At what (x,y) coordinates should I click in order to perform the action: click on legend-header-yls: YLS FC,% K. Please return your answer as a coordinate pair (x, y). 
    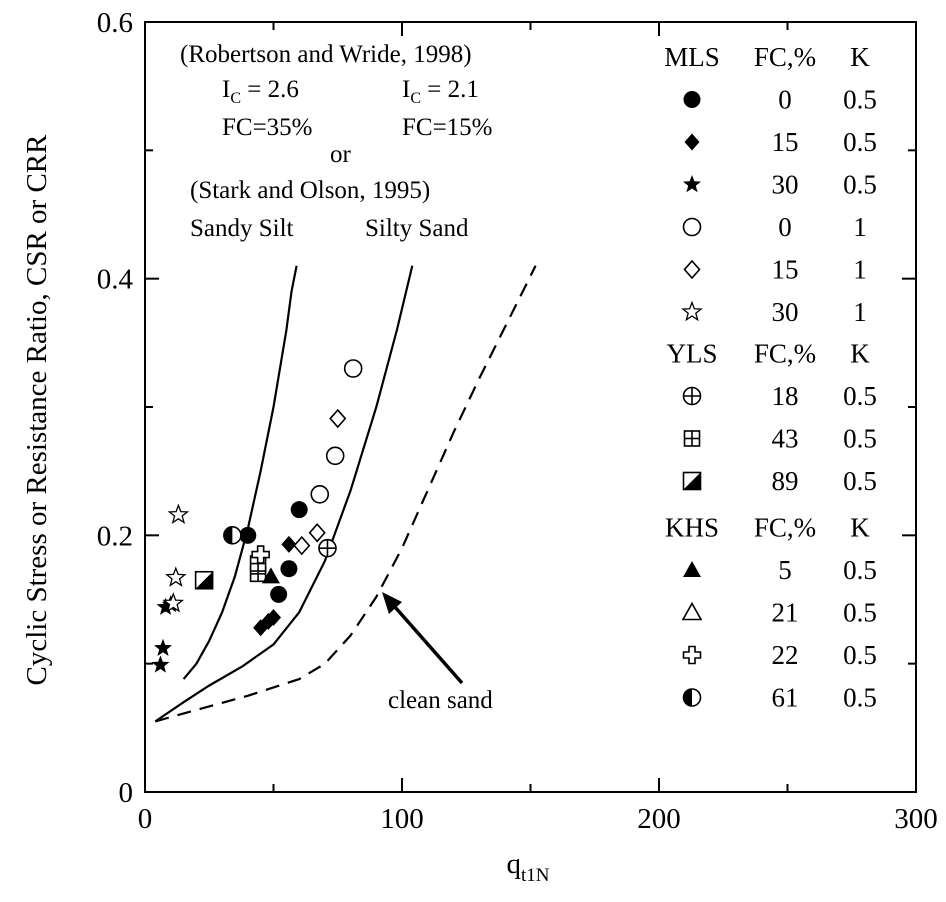
    Looking at the image, I should click on (768, 354).